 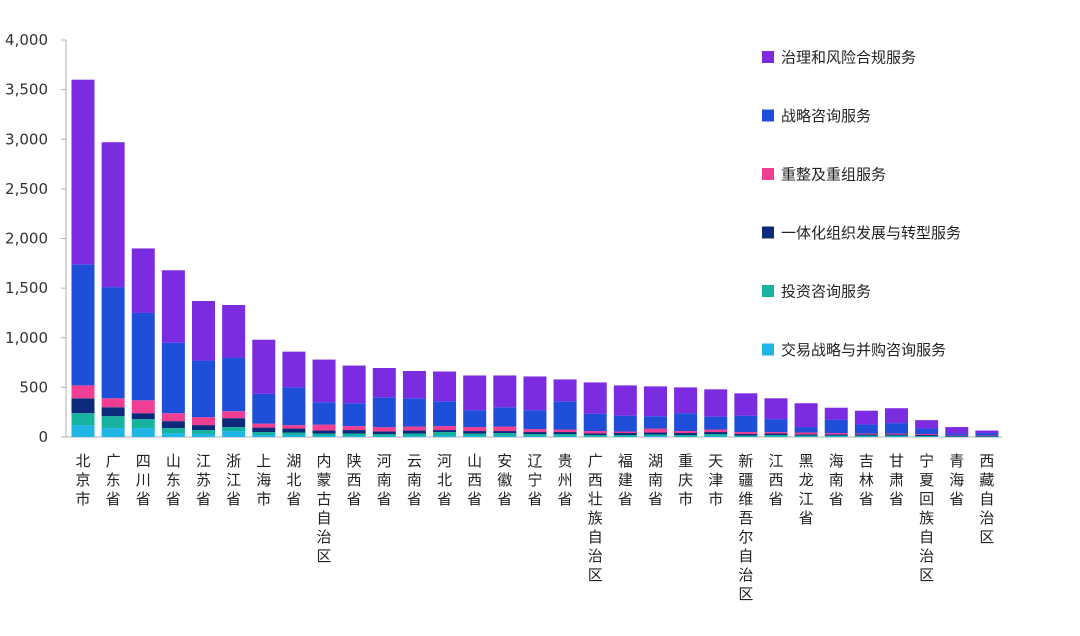 I want to click on x-tick-label: 贵州省, so click(x=565, y=480).